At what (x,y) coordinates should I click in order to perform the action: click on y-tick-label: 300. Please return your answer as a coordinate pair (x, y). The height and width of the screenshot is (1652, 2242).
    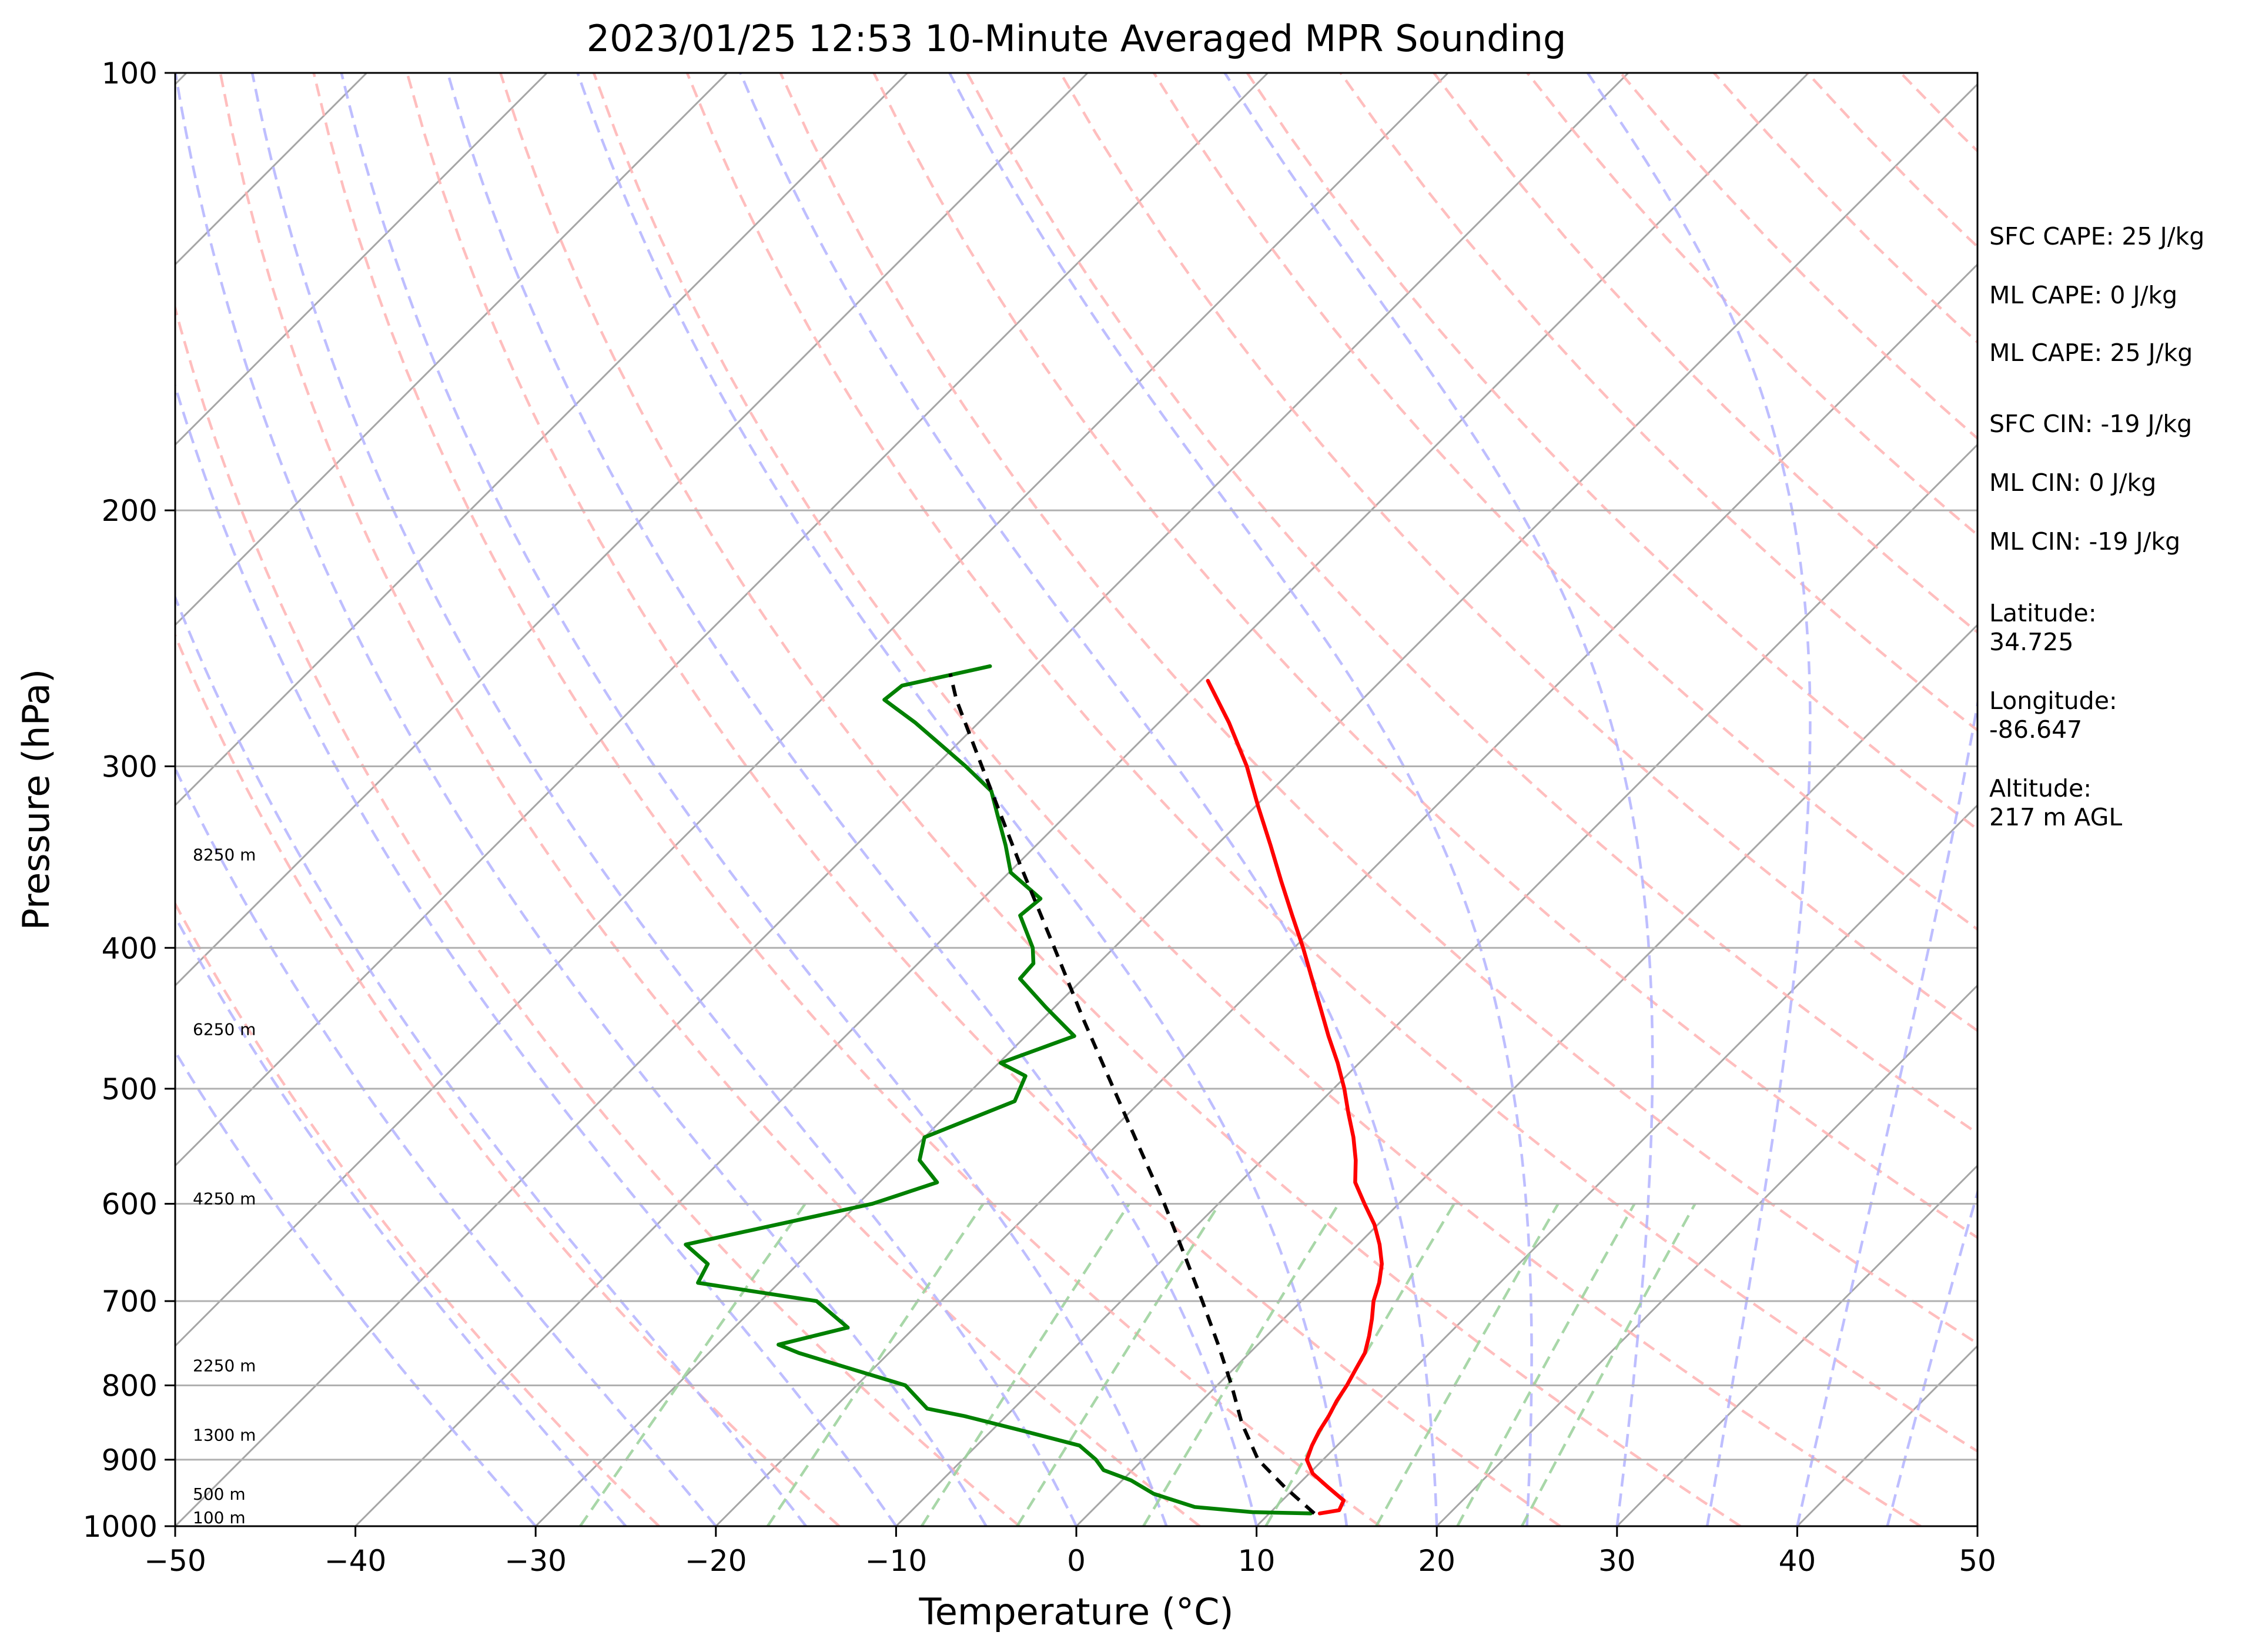
    Looking at the image, I should click on (130, 767).